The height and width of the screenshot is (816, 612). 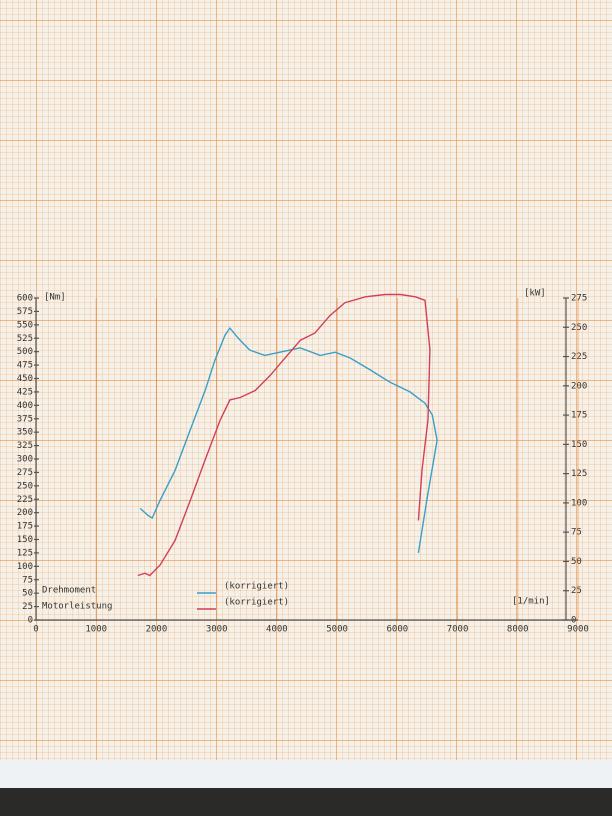 I want to click on y-tick-label: 0, so click(x=30, y=621).